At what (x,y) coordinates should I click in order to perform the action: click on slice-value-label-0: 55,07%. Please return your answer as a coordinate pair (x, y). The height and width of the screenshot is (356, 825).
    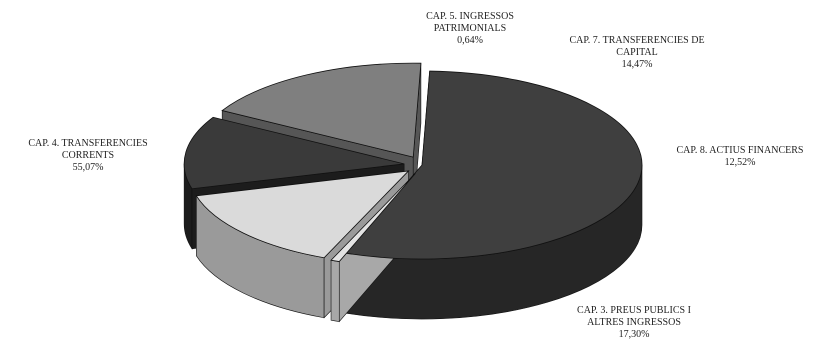
    Looking at the image, I should click on (88, 167).